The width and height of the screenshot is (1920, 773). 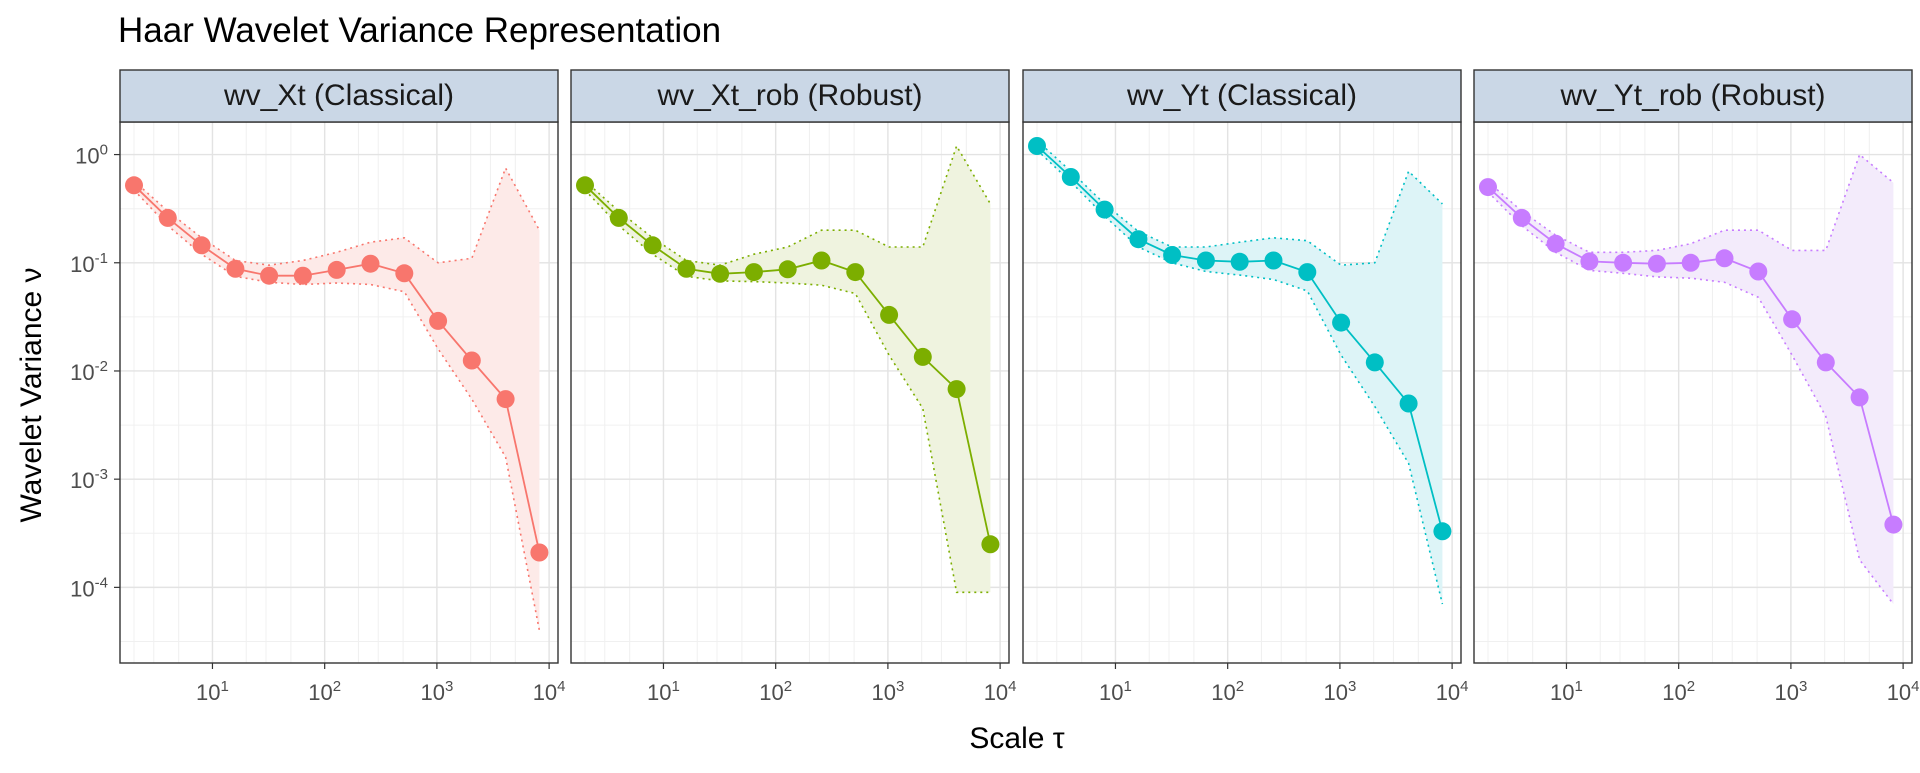 I want to click on facet-strip-label: wv_Yt (Classical), so click(x=1241, y=95).